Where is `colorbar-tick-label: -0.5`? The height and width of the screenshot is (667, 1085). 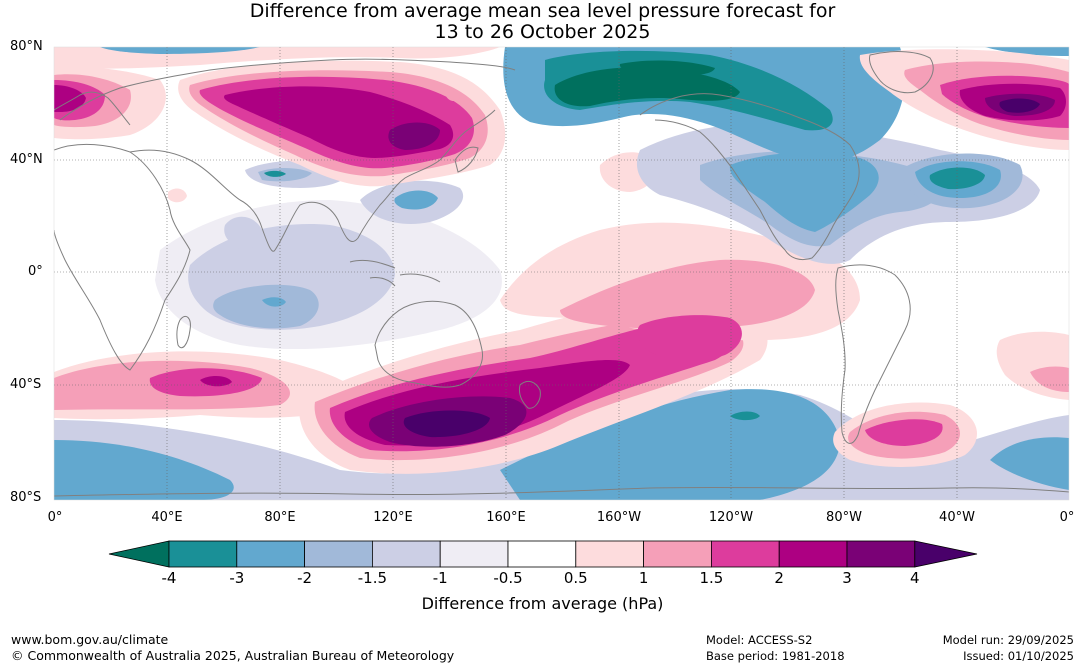
colorbar-tick-label: -0.5 is located at coordinates (508, 578).